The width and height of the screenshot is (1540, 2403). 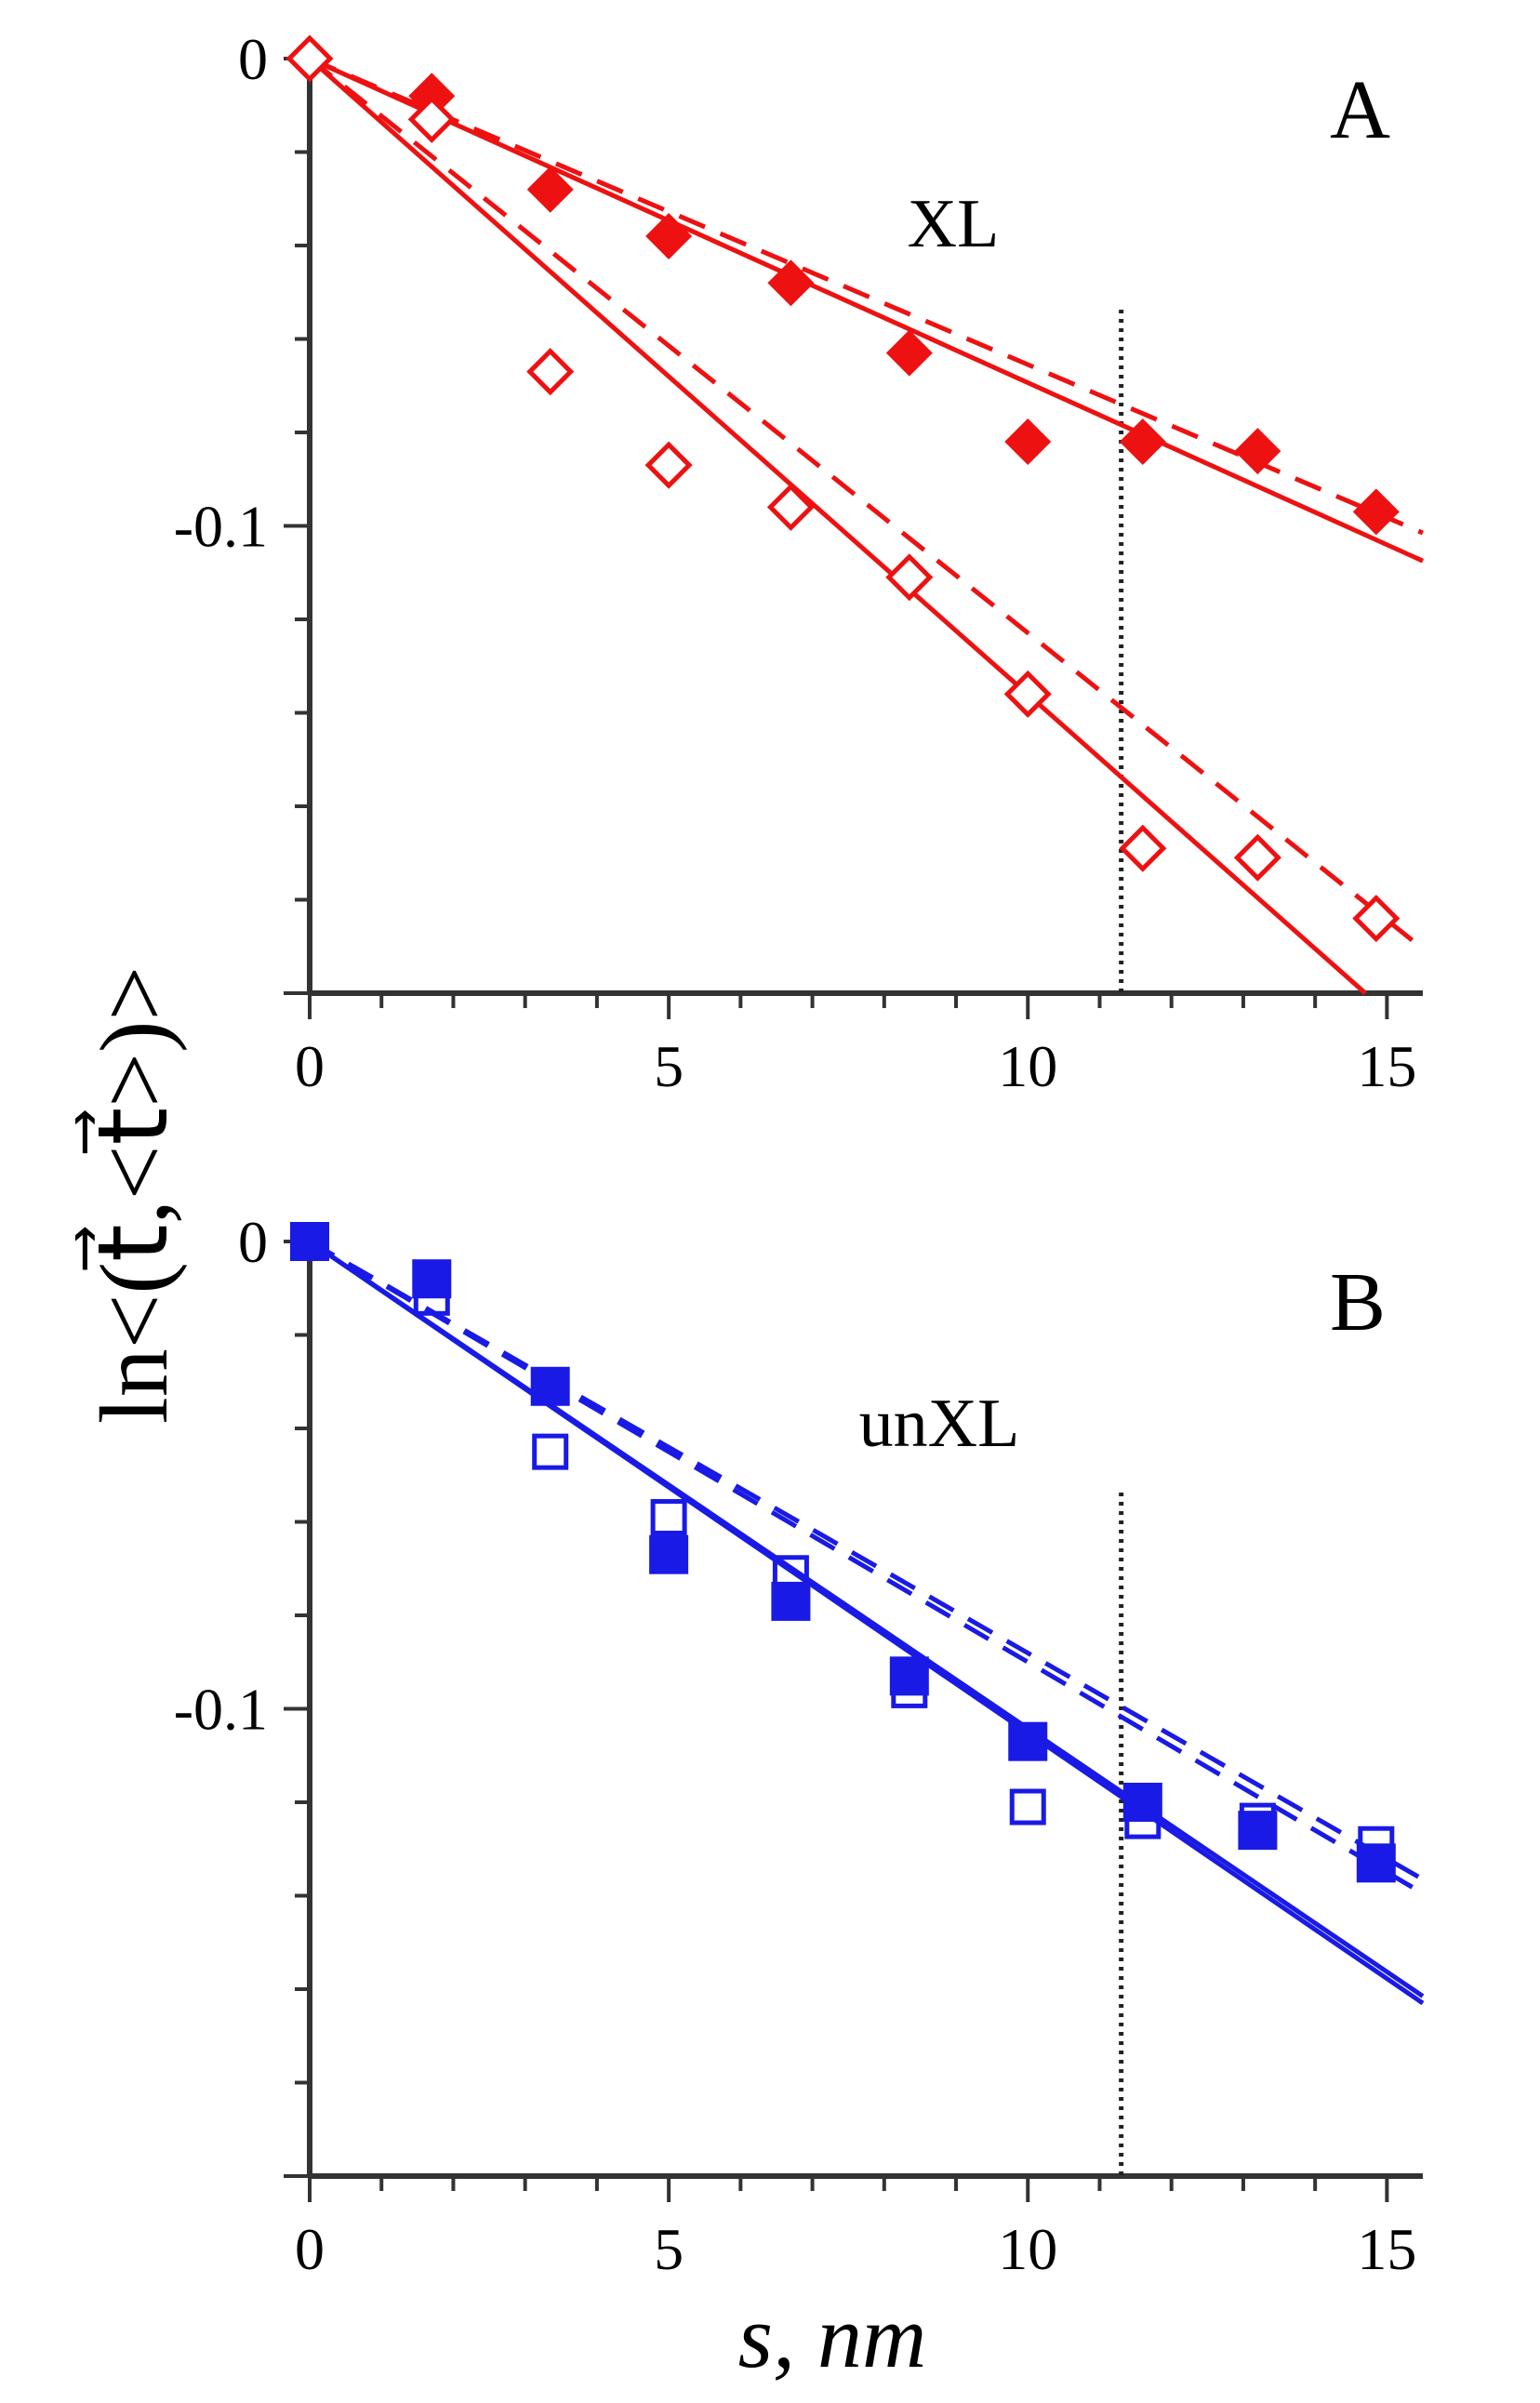 I want to click on panel-annotation: XL, so click(x=954, y=224).